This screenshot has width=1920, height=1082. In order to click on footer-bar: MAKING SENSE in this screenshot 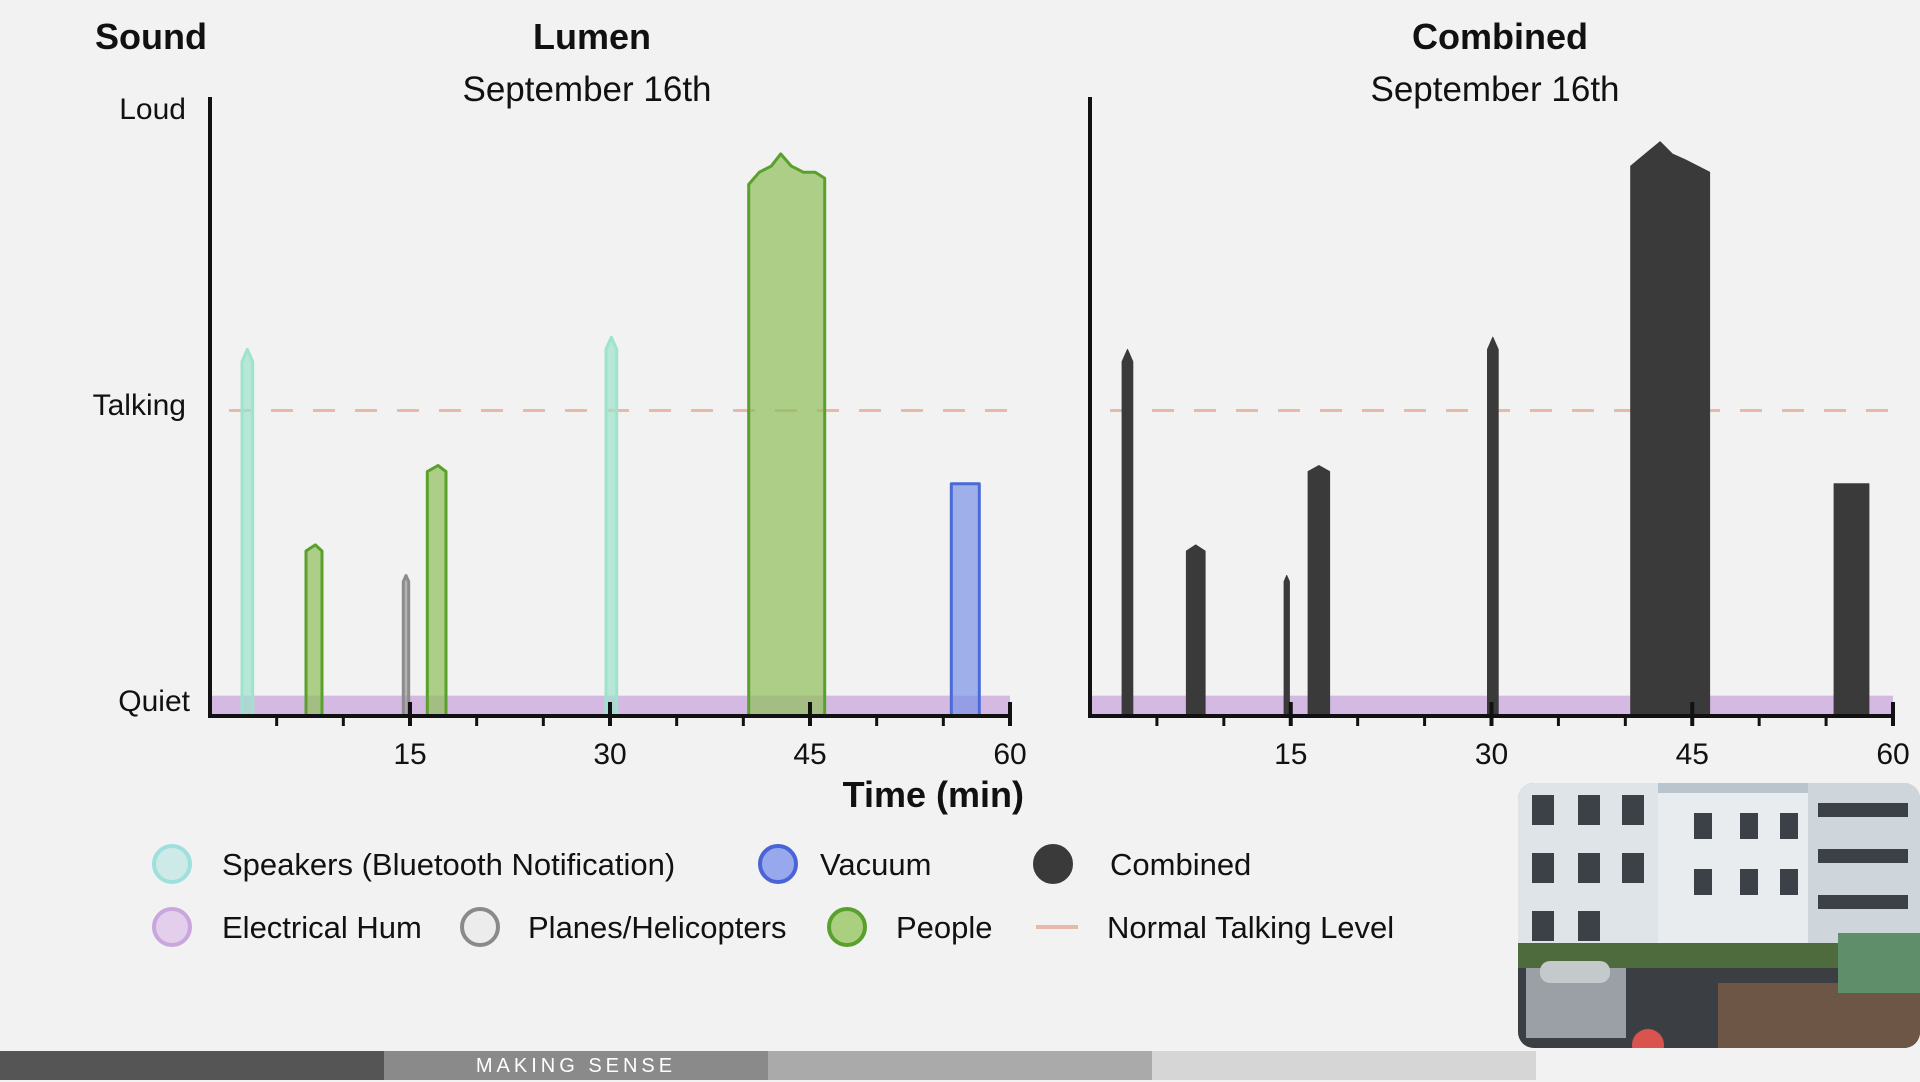, I will do `click(960, 1065)`.